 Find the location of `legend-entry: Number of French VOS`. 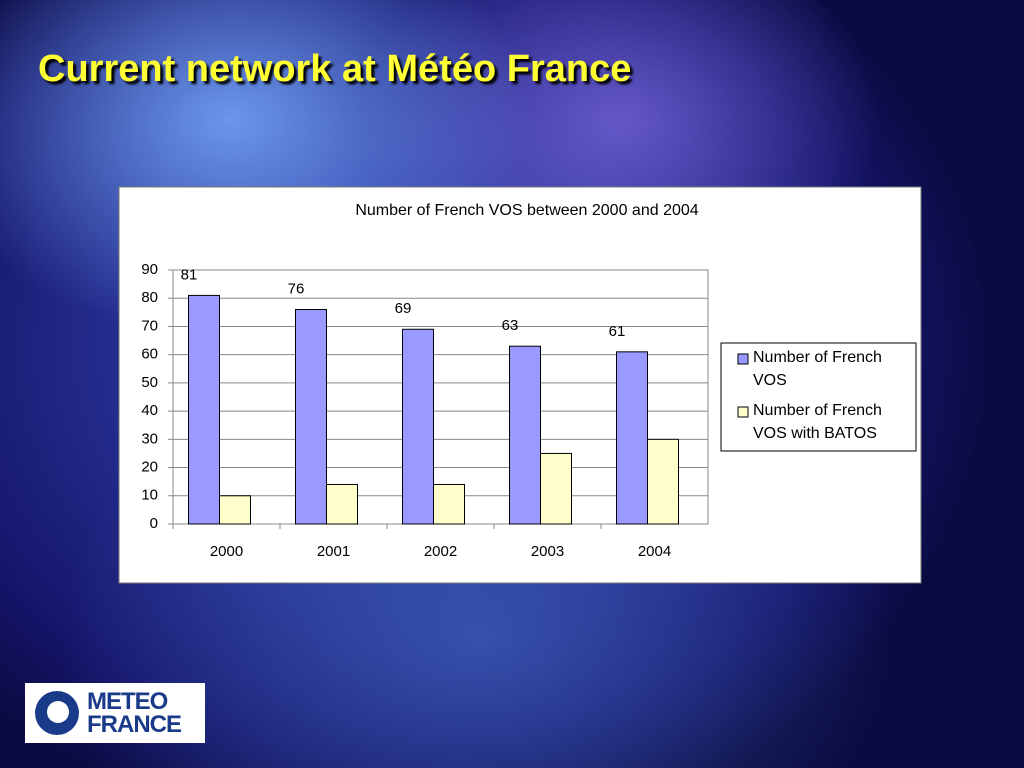

legend-entry: Number of French VOS is located at coordinates (817, 369).